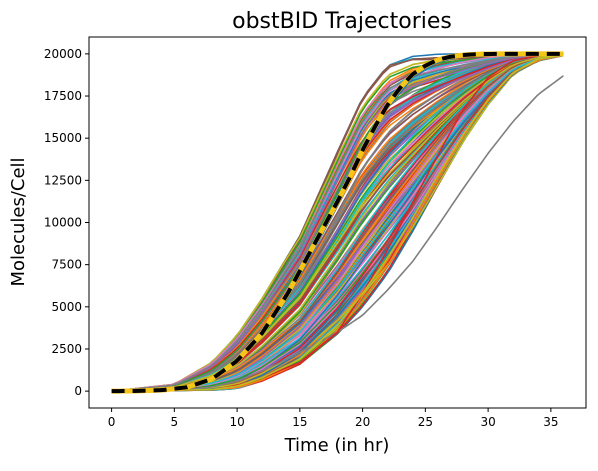 This screenshot has width=598, height=471. What do you see at coordinates (487, 422) in the screenshot?
I see `x-tick-label: 30` at bounding box center [487, 422].